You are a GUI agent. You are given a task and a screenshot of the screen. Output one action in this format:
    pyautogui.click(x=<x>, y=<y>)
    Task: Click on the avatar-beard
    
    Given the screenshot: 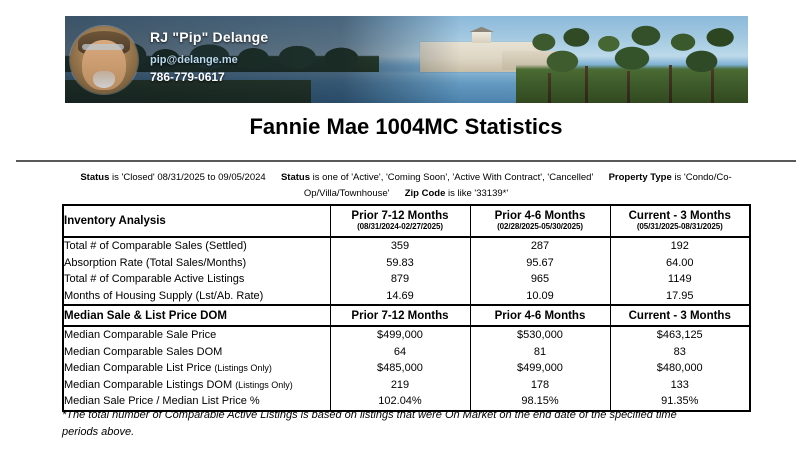 What is the action you would take?
    pyautogui.click(x=104, y=79)
    